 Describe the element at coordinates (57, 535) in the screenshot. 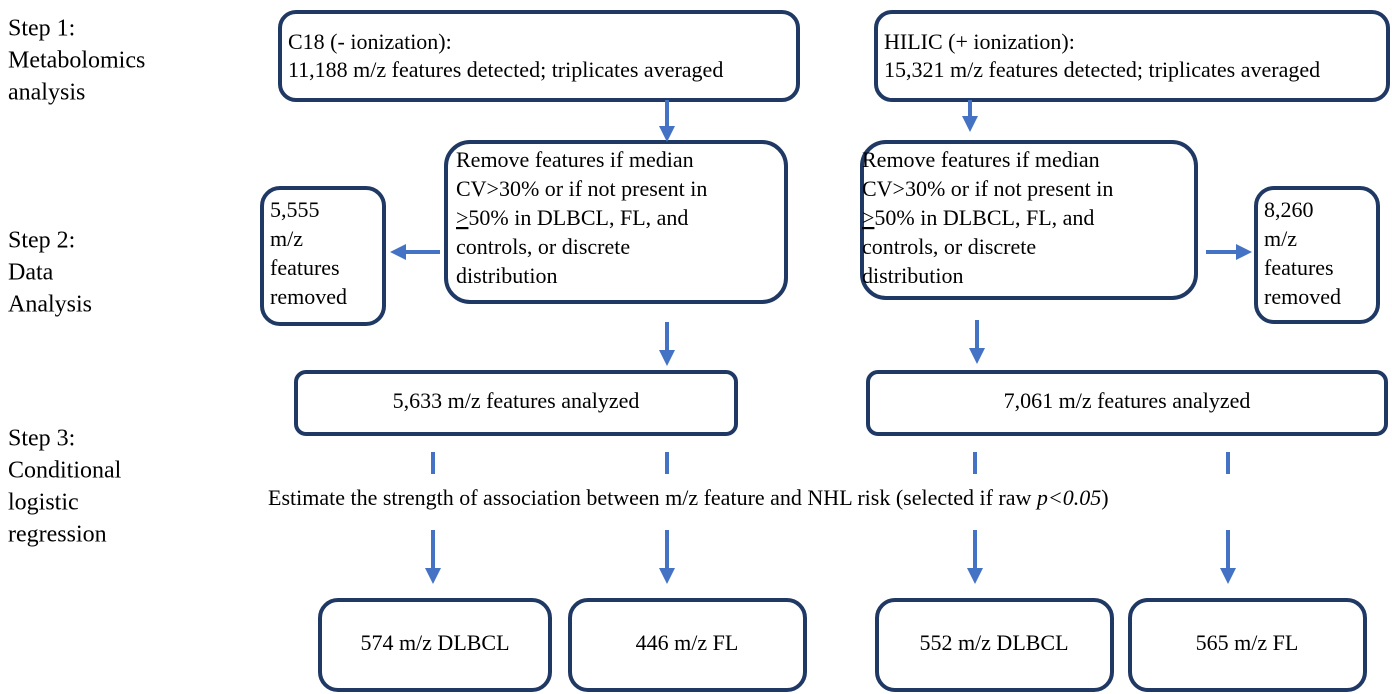

I see `step-label: regression` at that location.